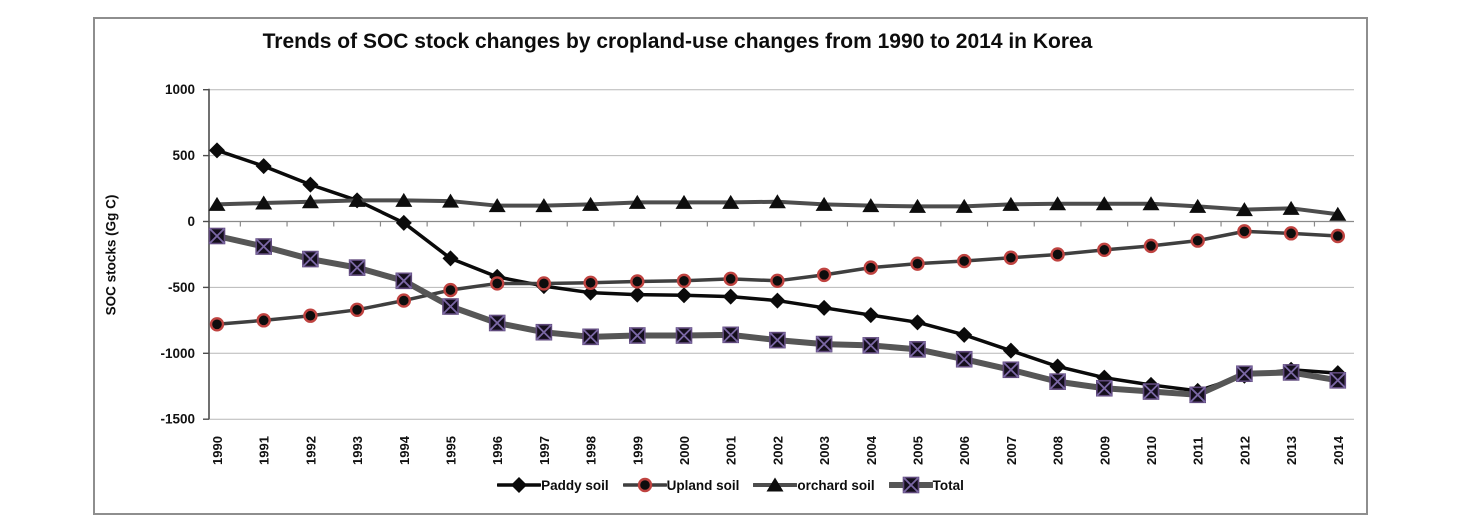 This screenshot has height=532, width=1461. What do you see at coordinates (544, 450) in the screenshot?
I see `x-tick-label: 1997` at bounding box center [544, 450].